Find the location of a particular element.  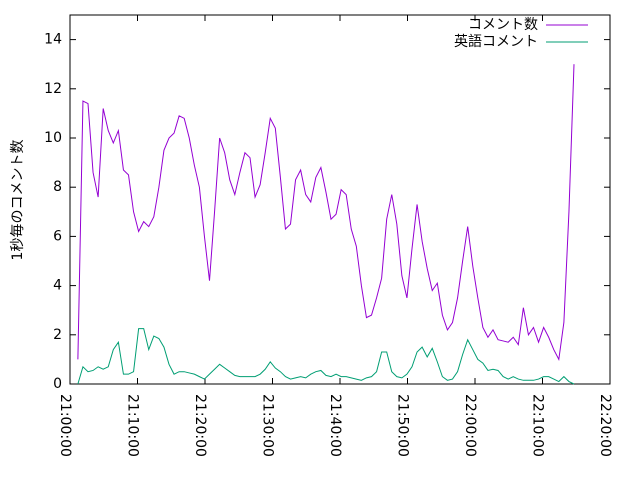

x-tick-label: 21:30:00 is located at coordinates (268, 425).